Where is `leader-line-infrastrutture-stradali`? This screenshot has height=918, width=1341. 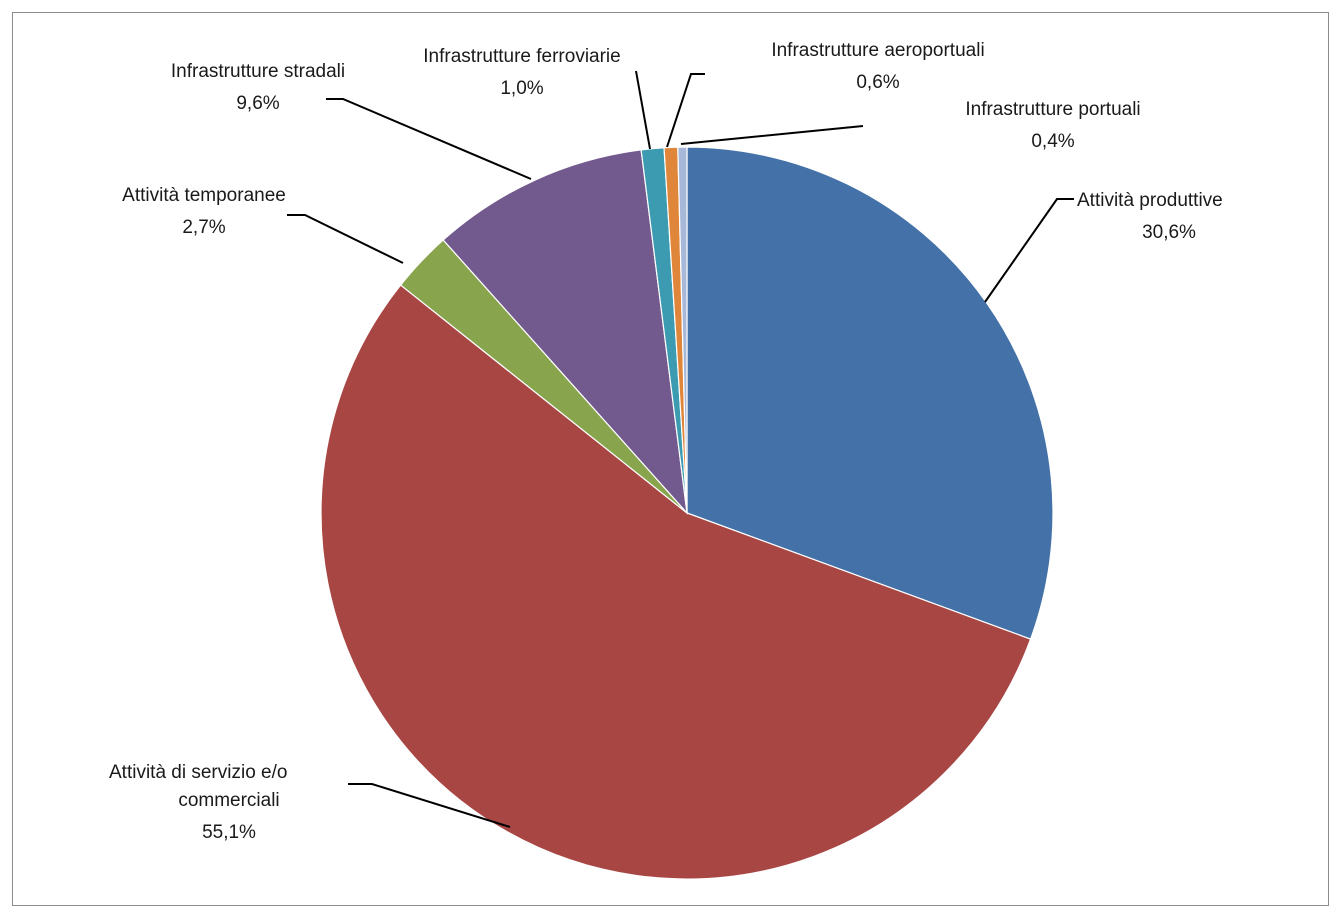 leader-line-infrastrutture-stradali is located at coordinates (429, 139).